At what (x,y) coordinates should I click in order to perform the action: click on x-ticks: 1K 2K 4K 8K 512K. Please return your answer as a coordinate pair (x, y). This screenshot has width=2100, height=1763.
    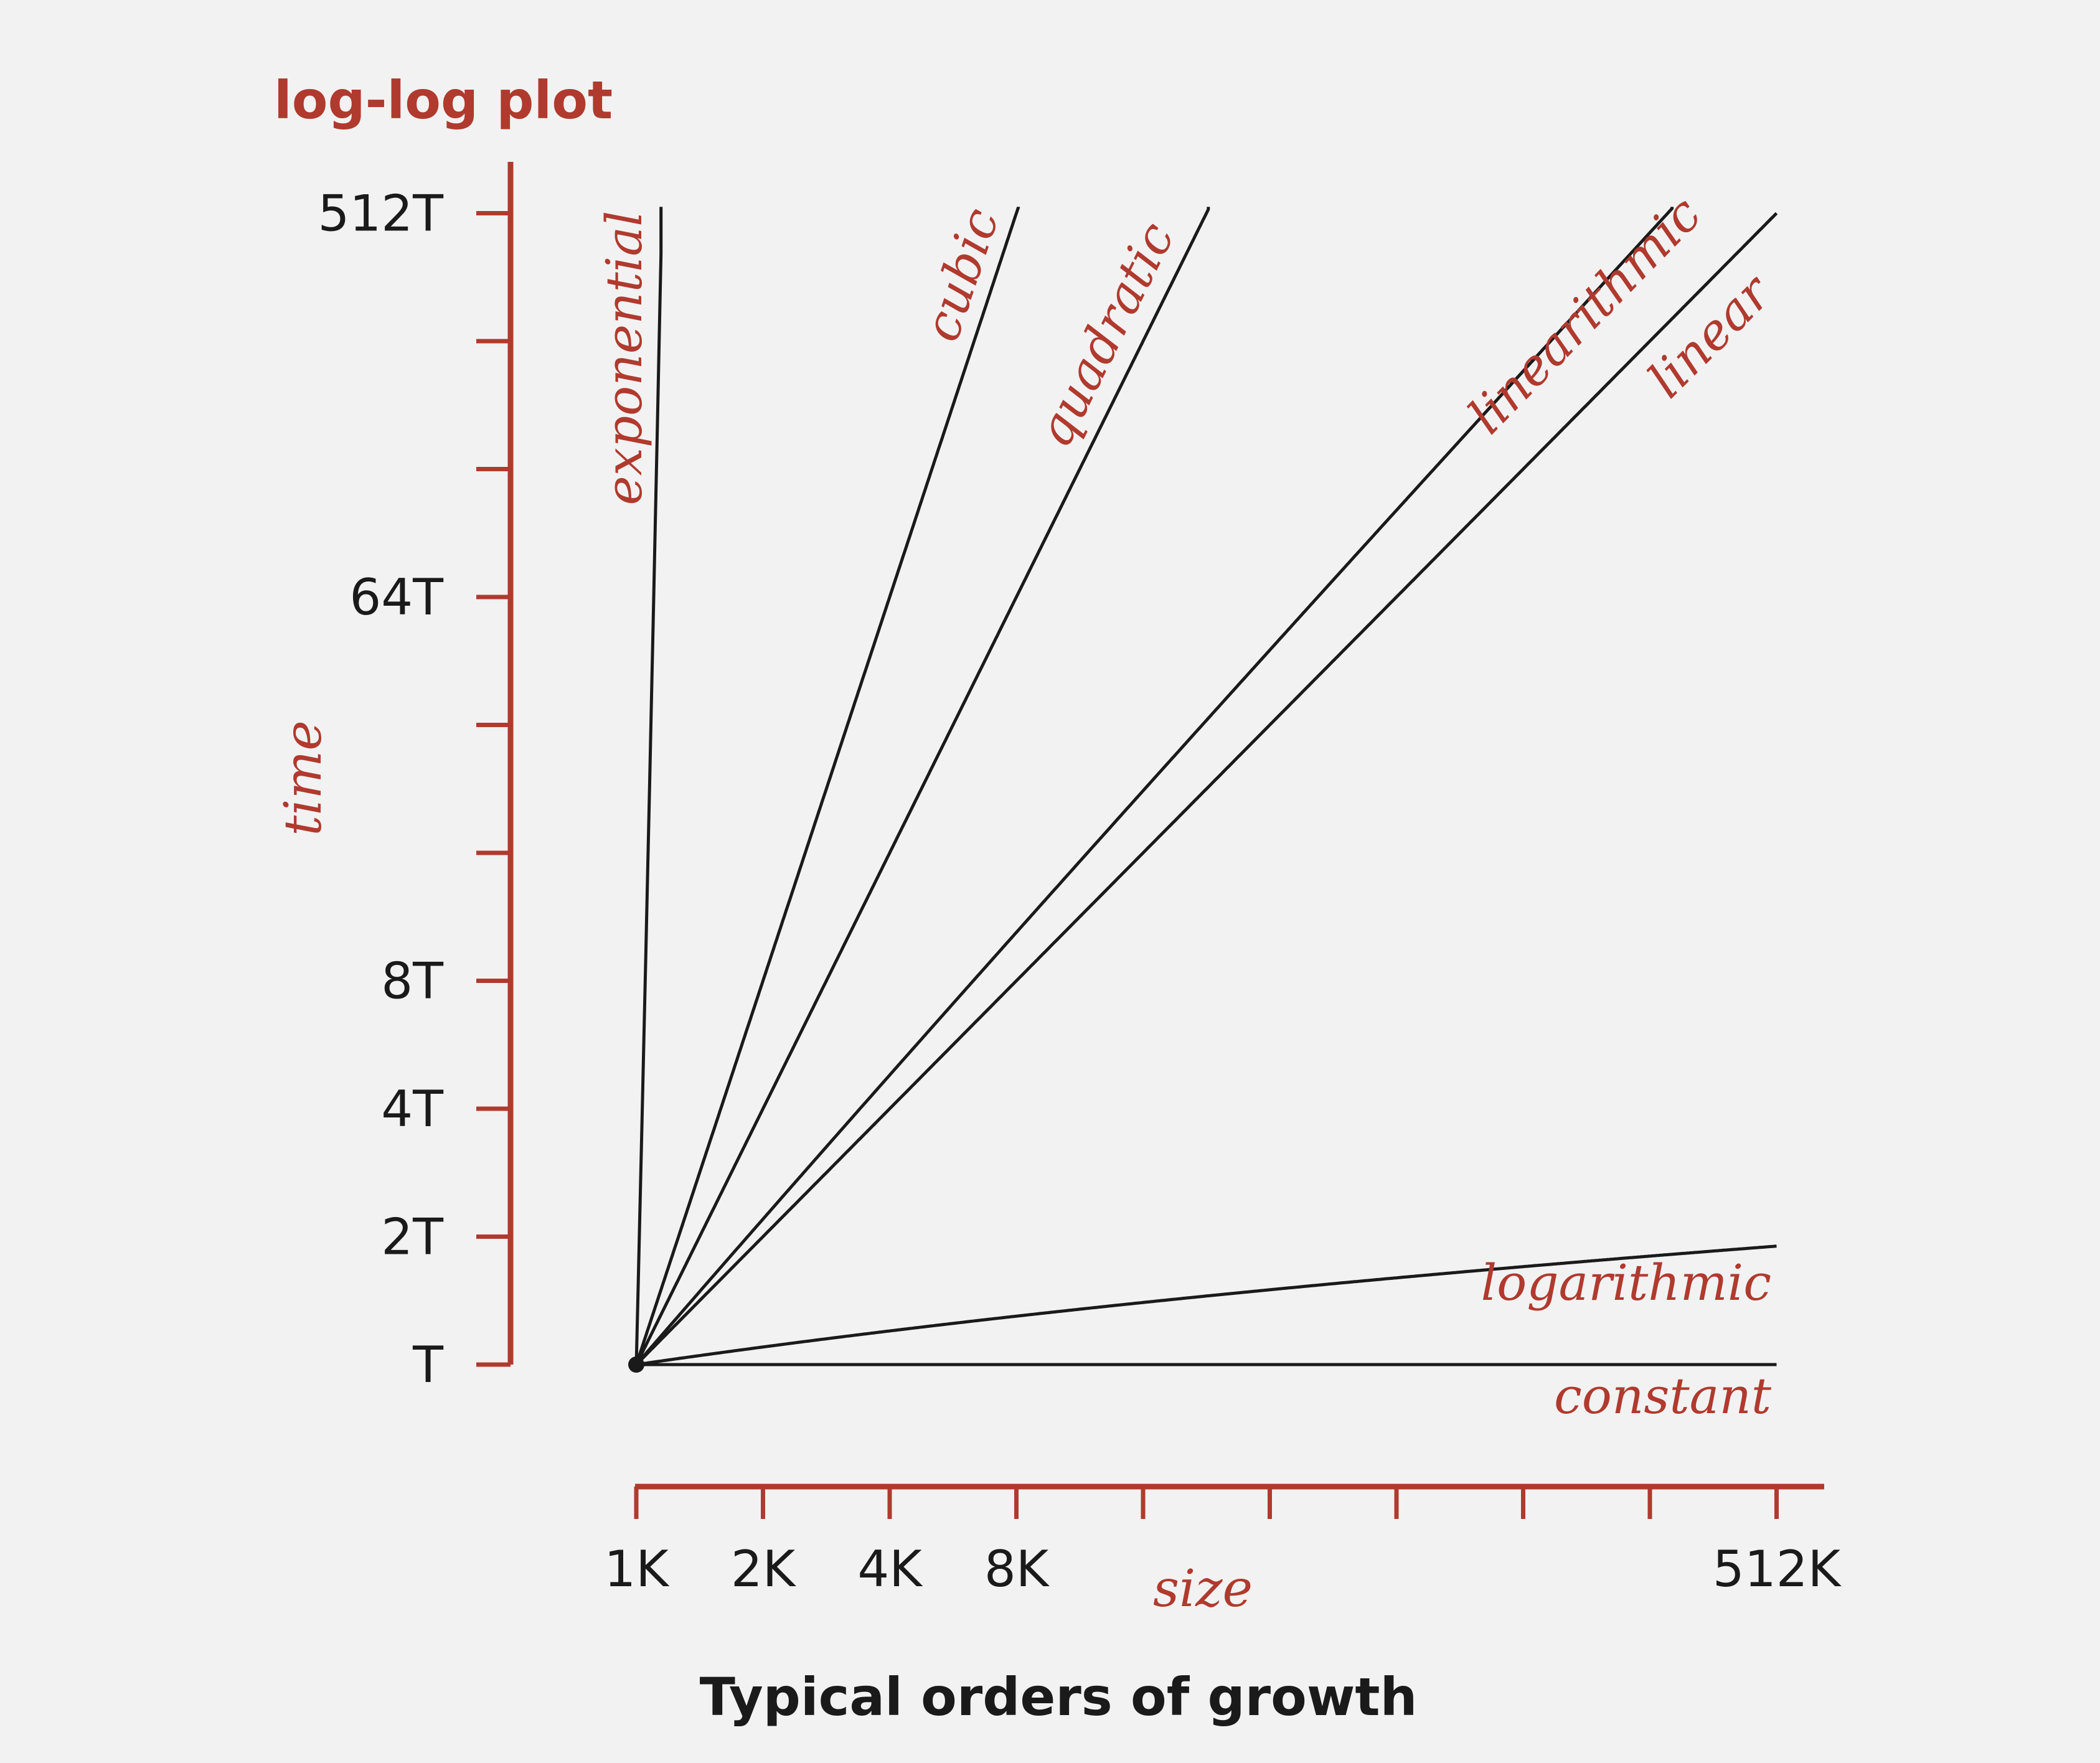
    Looking at the image, I should click on (1223, 1542).